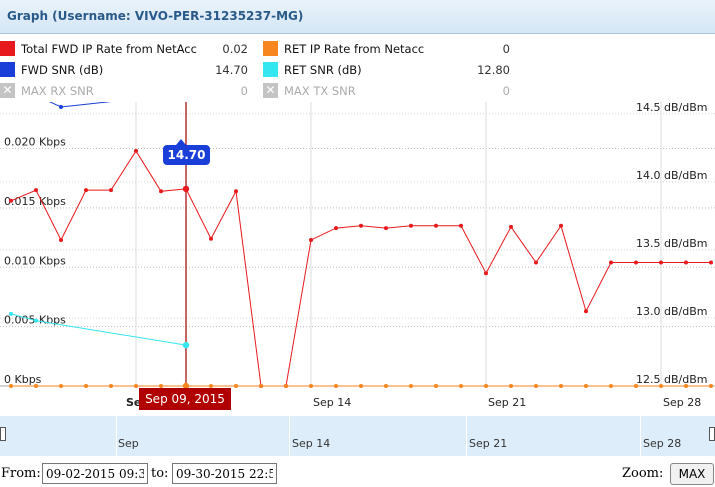 The width and height of the screenshot is (715, 487). I want to click on crosshair-date-label: Sep 09, 2015, so click(185, 399).